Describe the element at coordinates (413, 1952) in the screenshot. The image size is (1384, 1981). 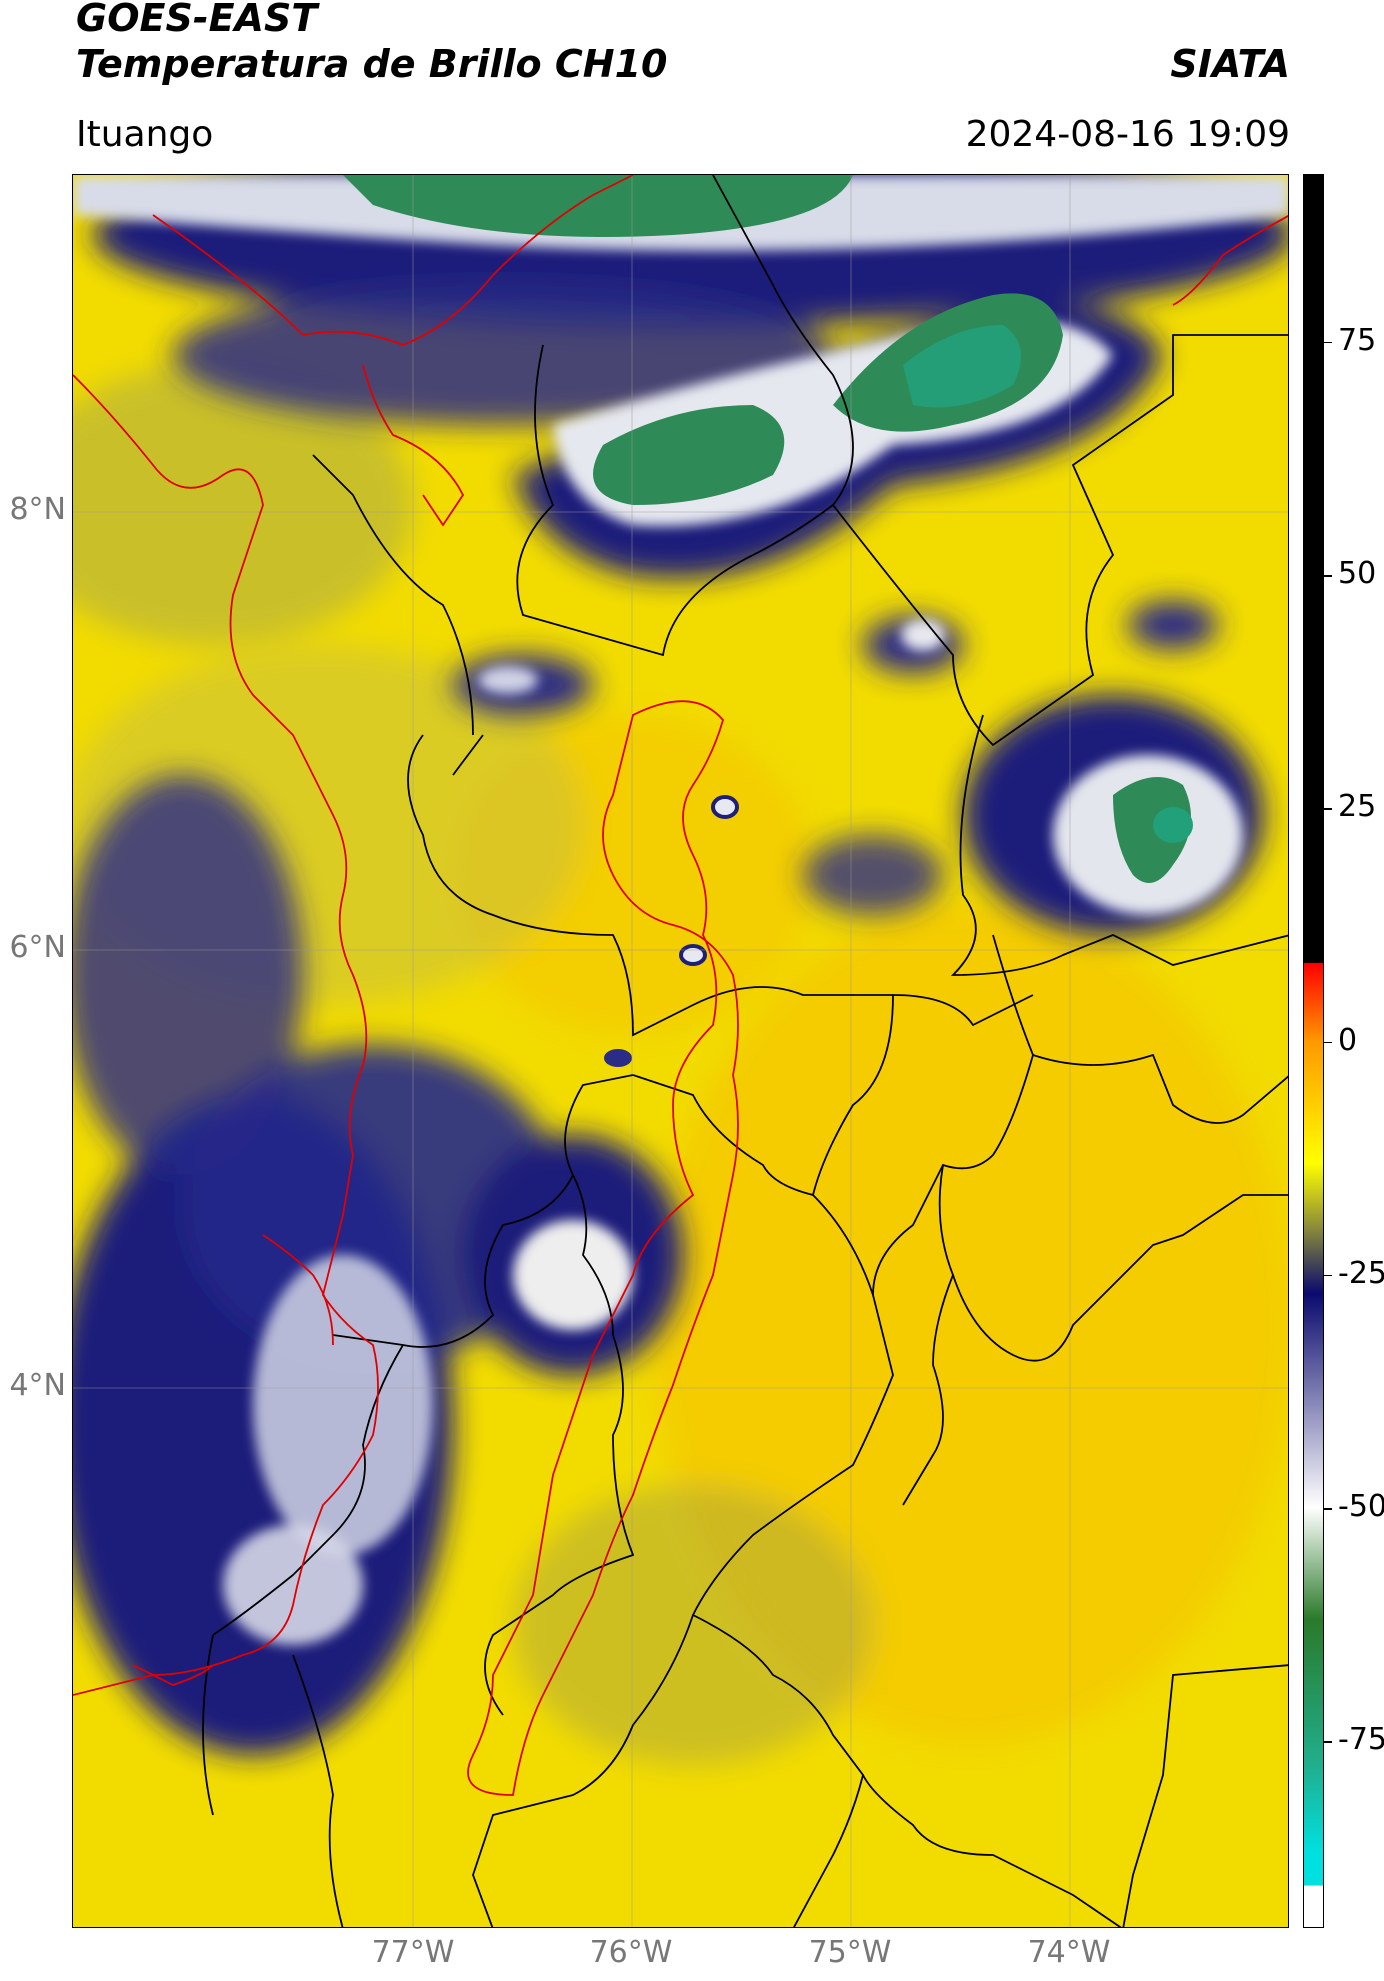
I see `lon-label-77w: 77°W` at that location.